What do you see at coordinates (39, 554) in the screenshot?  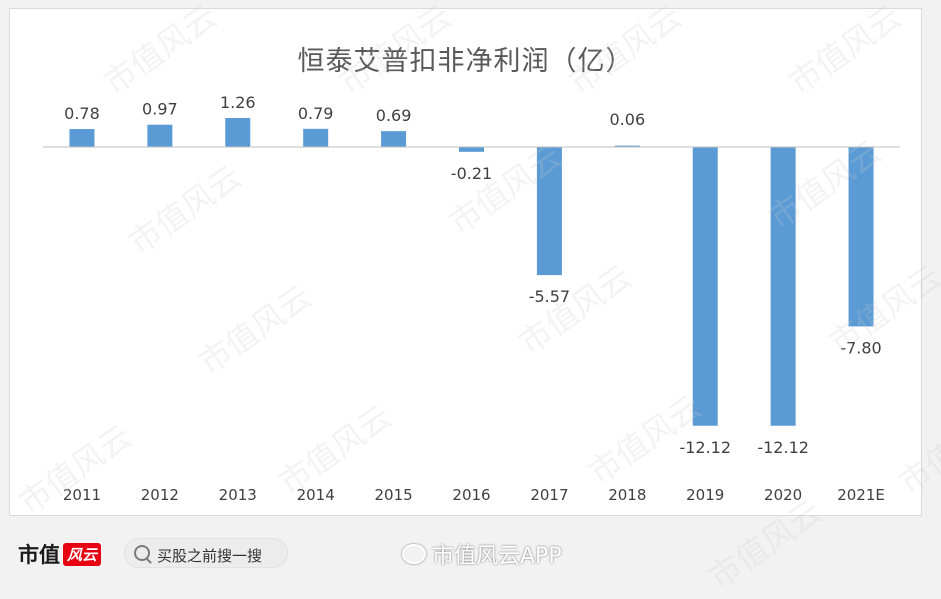 I see `brand-logo-text: 市值` at bounding box center [39, 554].